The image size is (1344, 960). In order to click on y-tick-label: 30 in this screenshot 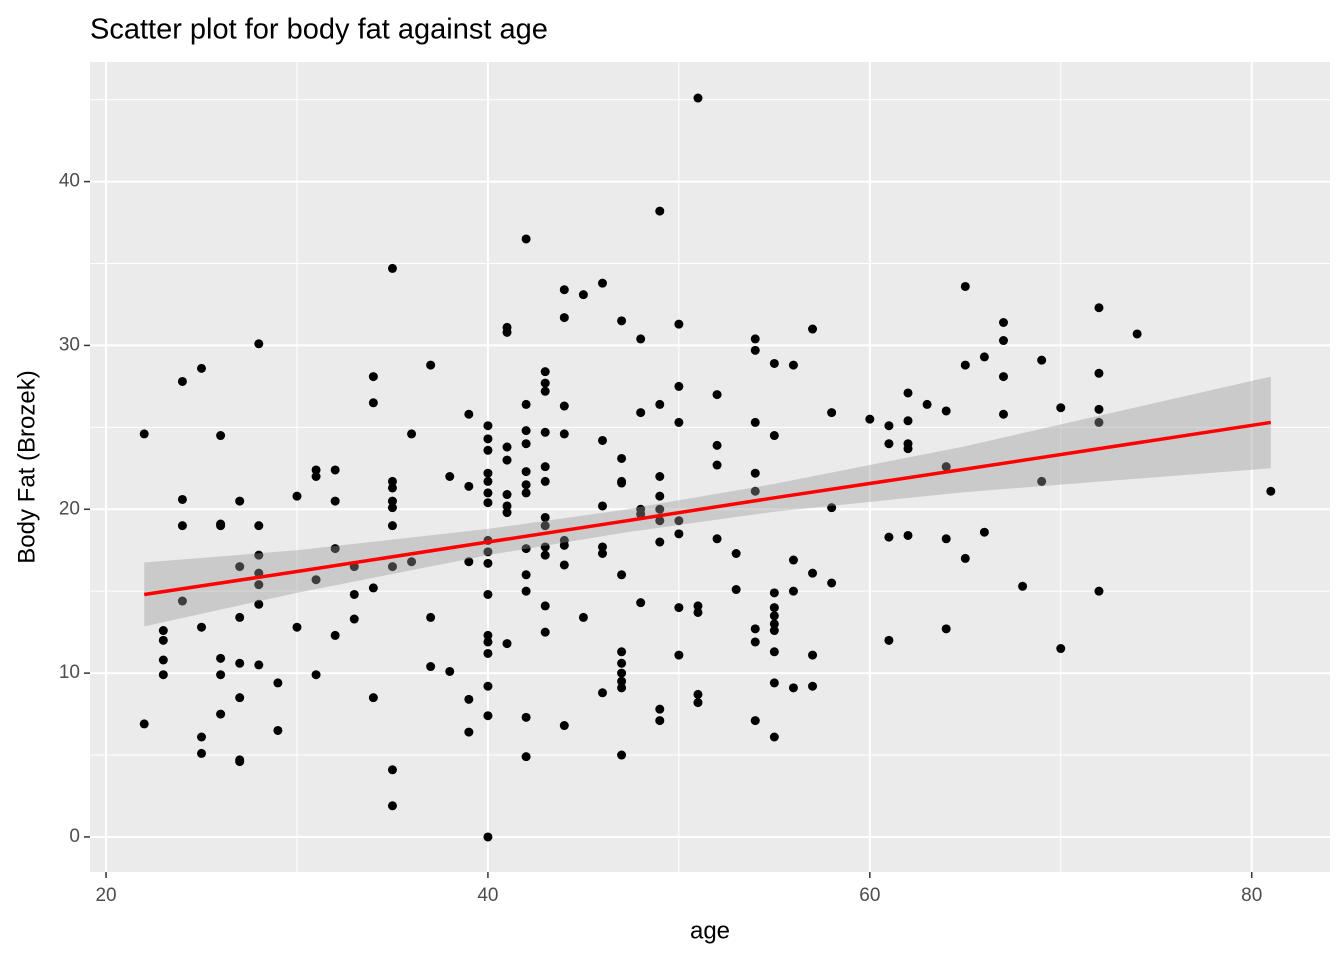, I will do `click(69, 344)`.